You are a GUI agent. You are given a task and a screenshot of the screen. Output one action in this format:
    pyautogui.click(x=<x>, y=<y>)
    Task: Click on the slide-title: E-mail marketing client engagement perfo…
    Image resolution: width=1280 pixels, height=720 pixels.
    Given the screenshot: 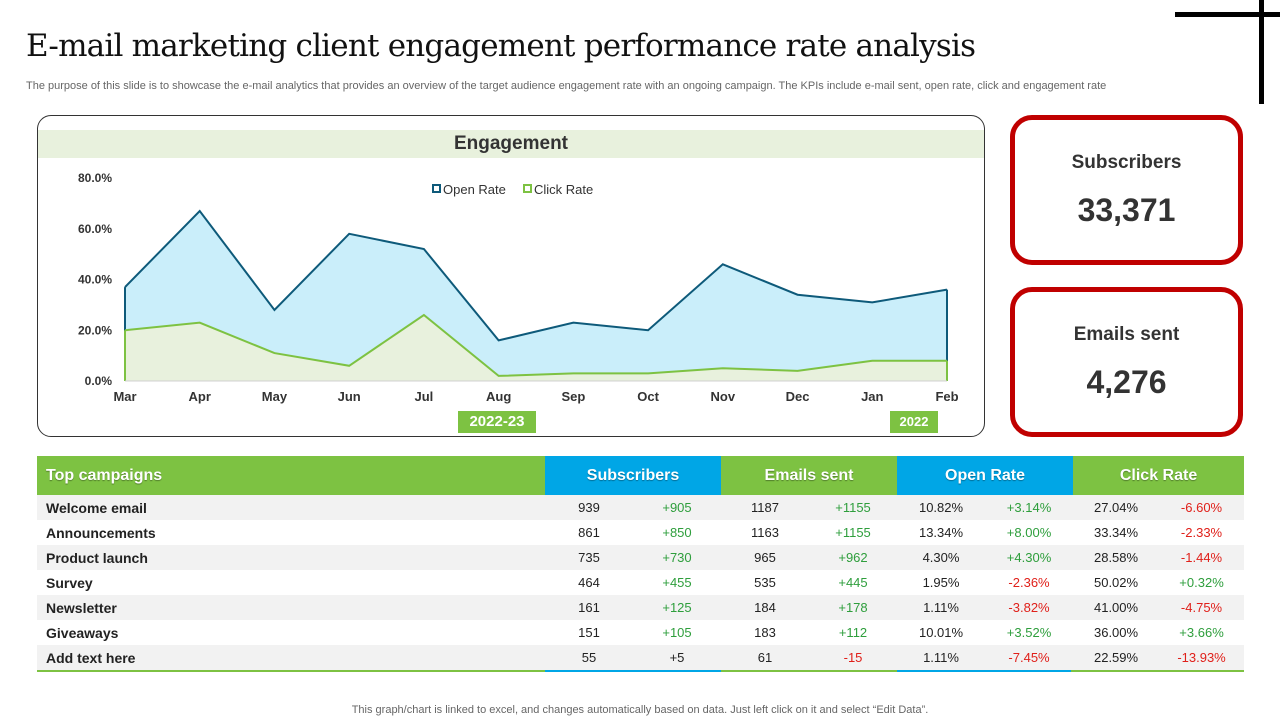 What is the action you would take?
    pyautogui.click(x=501, y=46)
    